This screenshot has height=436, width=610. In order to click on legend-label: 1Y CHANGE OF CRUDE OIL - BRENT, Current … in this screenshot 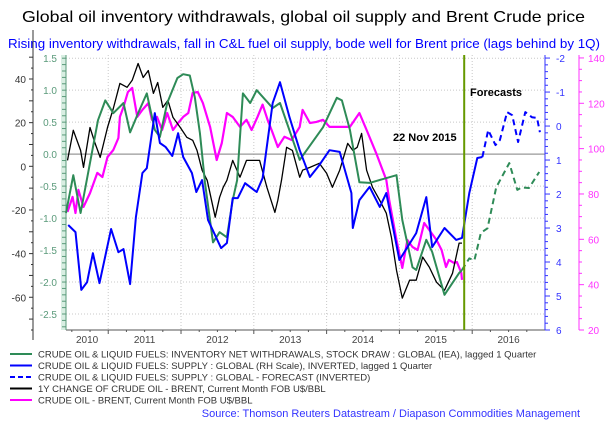, I will do `click(182, 389)`.